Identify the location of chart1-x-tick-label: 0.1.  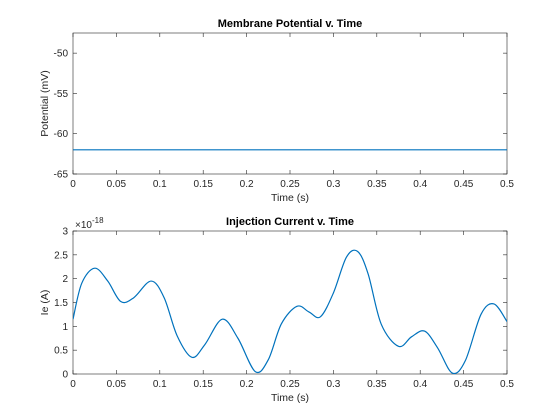
(160, 184).